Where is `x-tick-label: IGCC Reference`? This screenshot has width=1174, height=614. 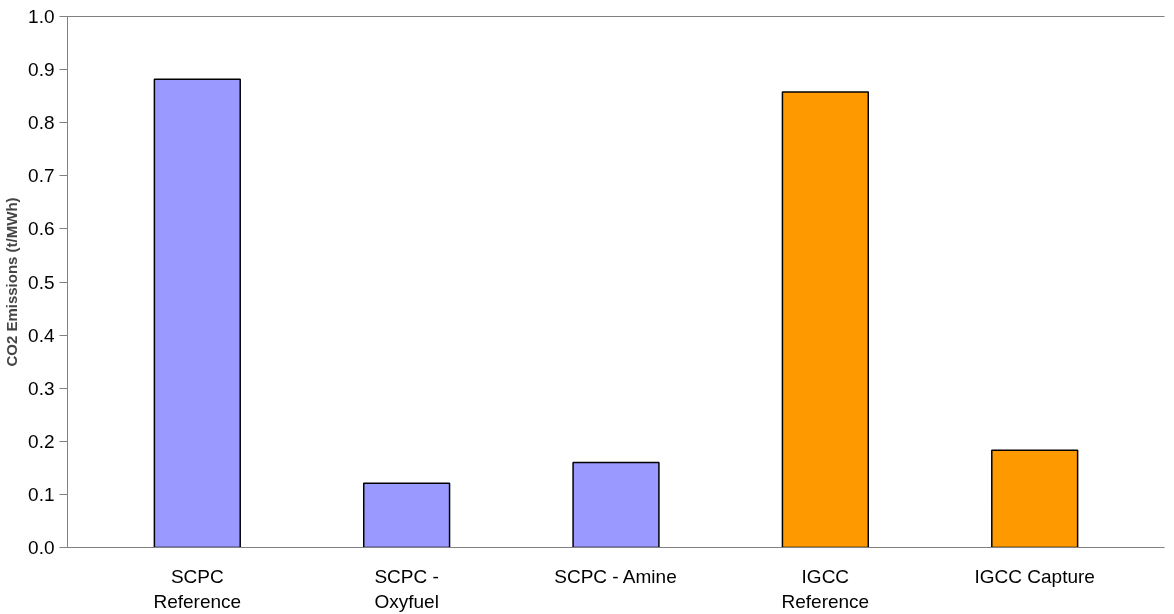 x-tick-label: IGCC Reference is located at coordinates (825, 588).